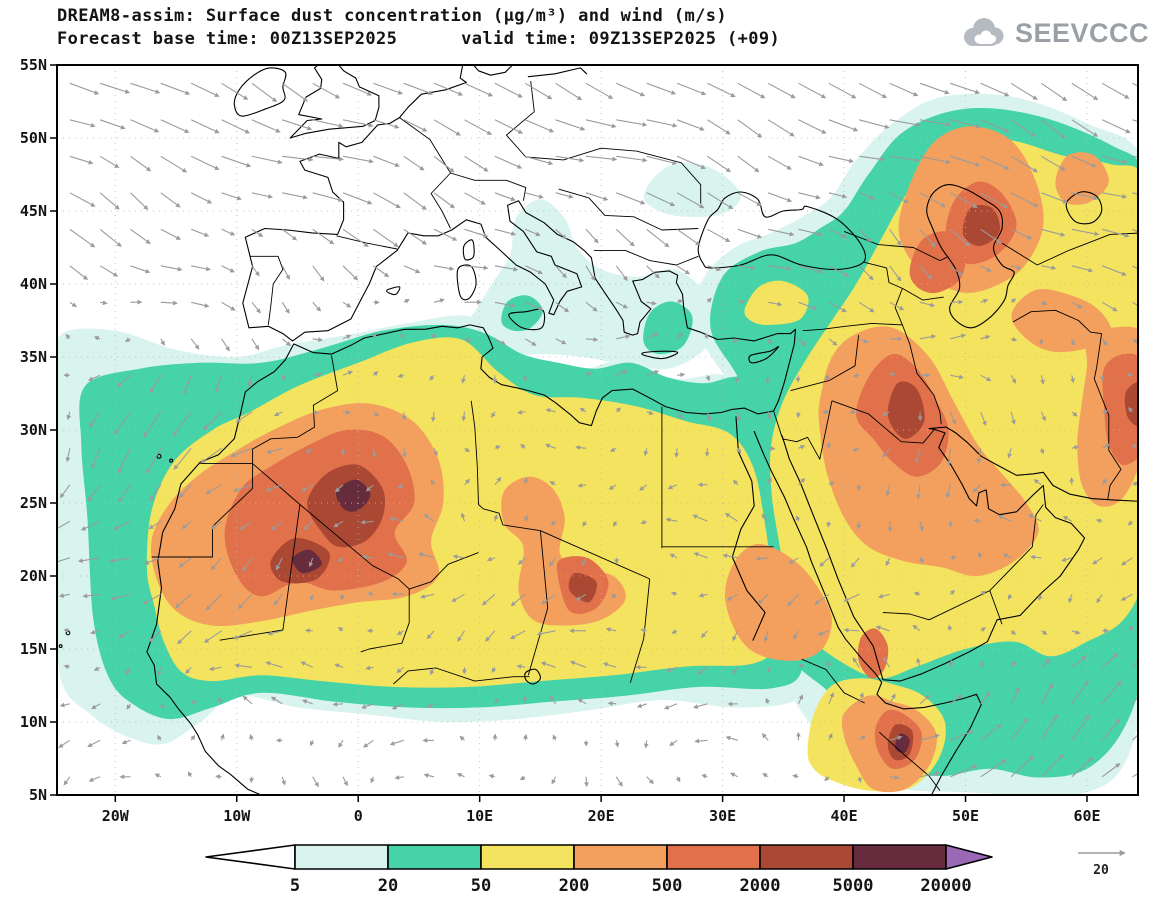 This screenshot has width=1165, height=907. I want to click on dust-fill, so click(776, 303).